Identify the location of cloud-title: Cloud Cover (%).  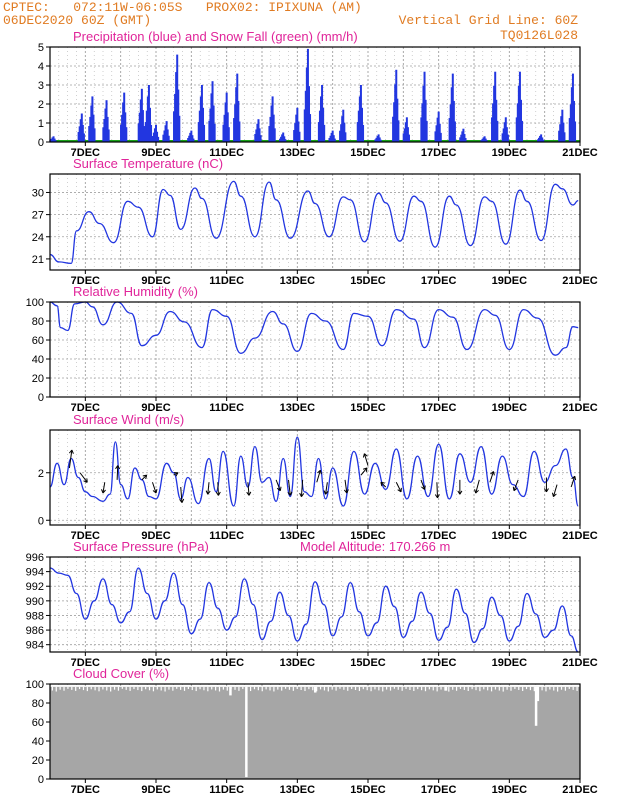
(121, 673).